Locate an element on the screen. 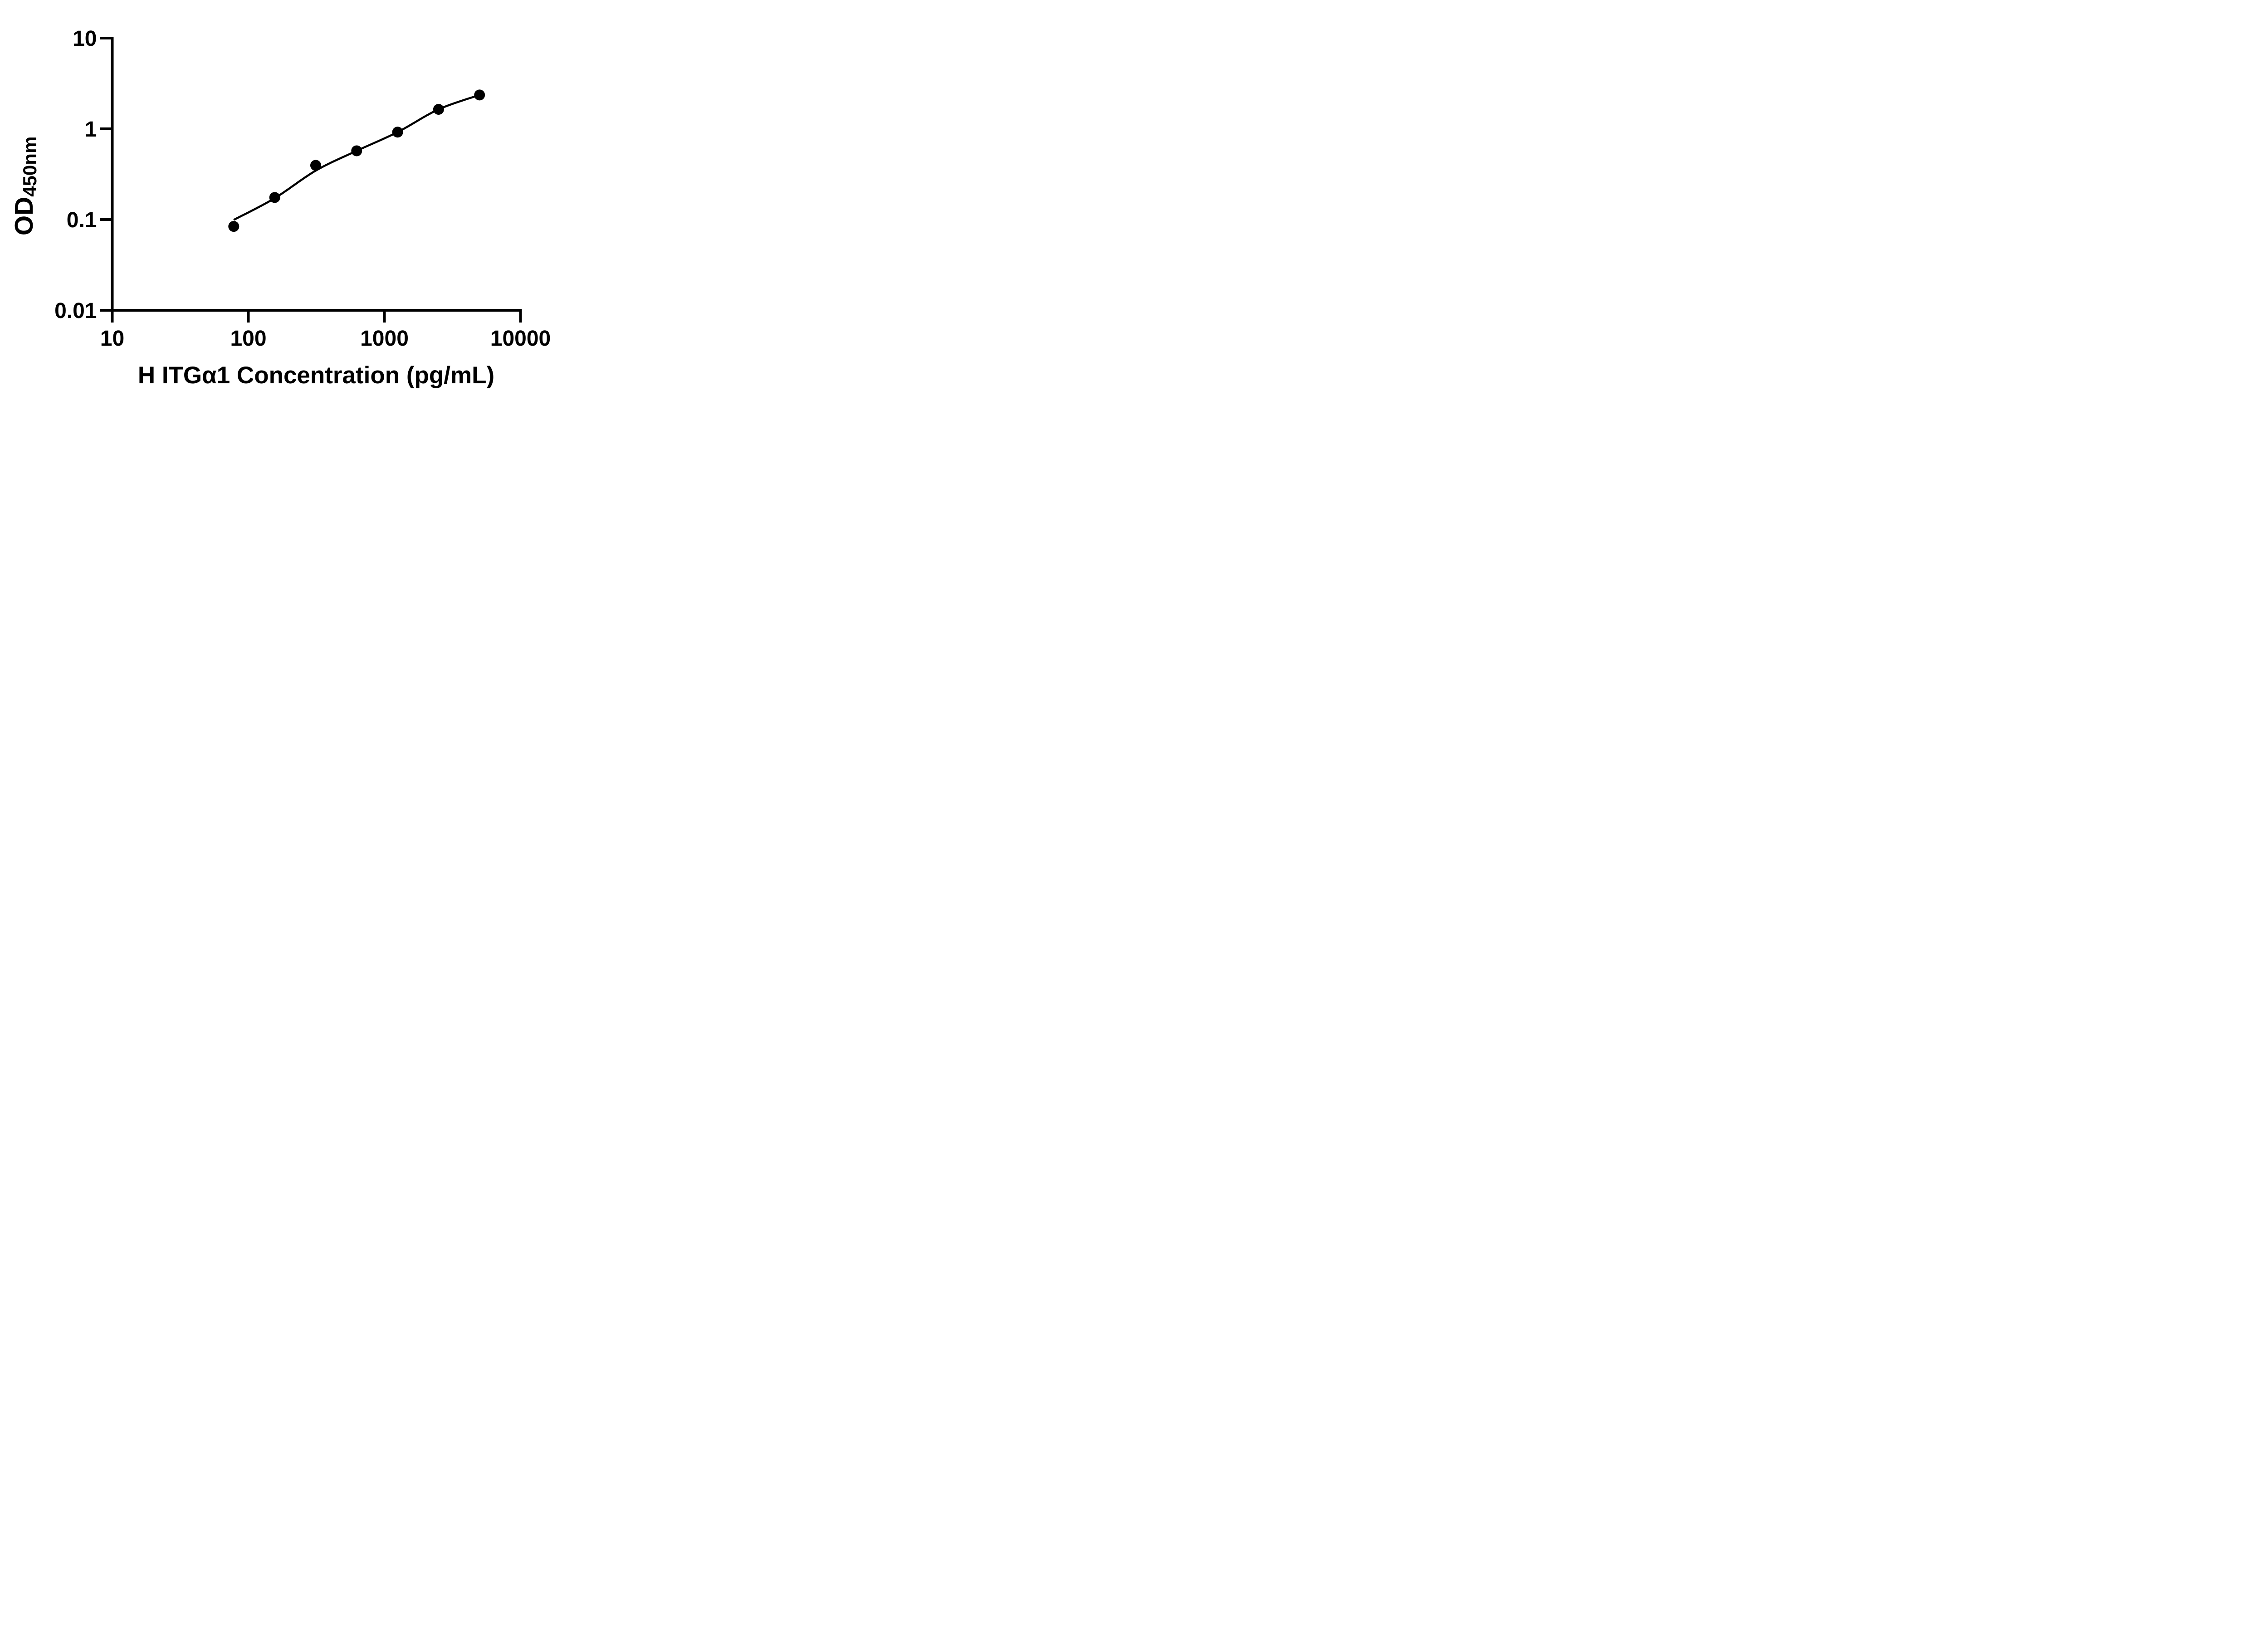  axes-layer is located at coordinates (317, 174).